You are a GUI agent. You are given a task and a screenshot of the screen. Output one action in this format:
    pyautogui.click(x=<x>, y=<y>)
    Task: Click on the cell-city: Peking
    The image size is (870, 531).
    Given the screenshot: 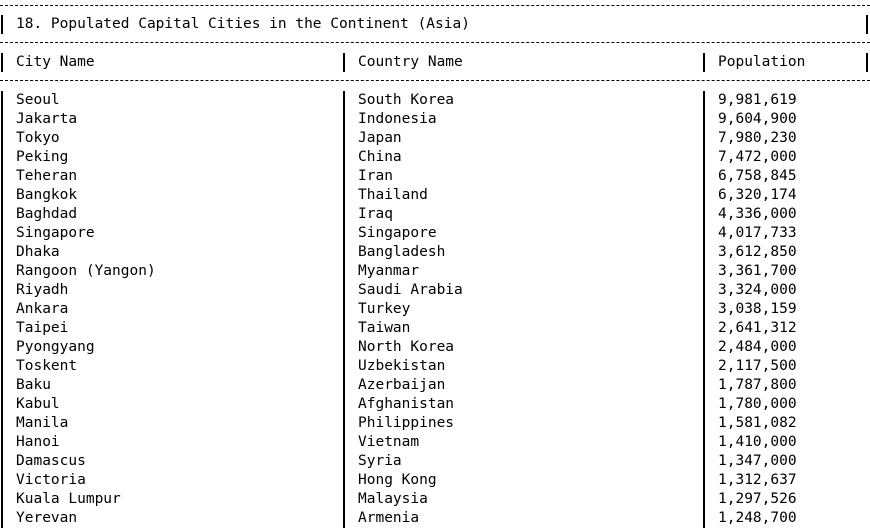 What is the action you would take?
    pyautogui.click(x=42, y=157)
    